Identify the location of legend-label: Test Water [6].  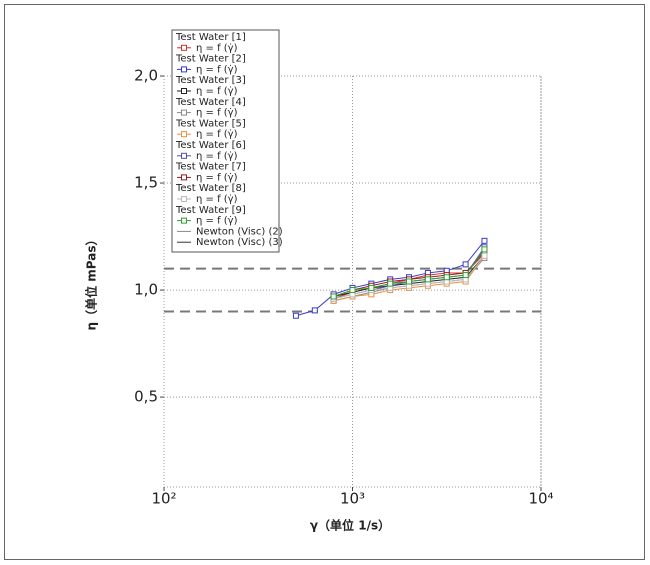
(210, 145).